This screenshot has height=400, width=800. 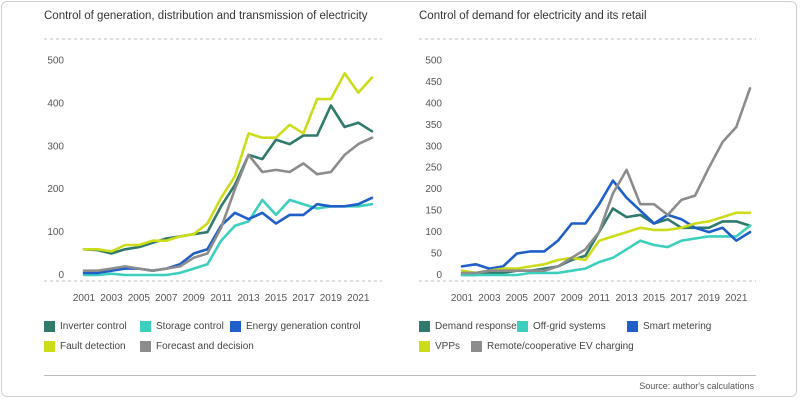 What do you see at coordinates (433, 125) in the screenshot?
I see `y-tick-label: 350` at bounding box center [433, 125].